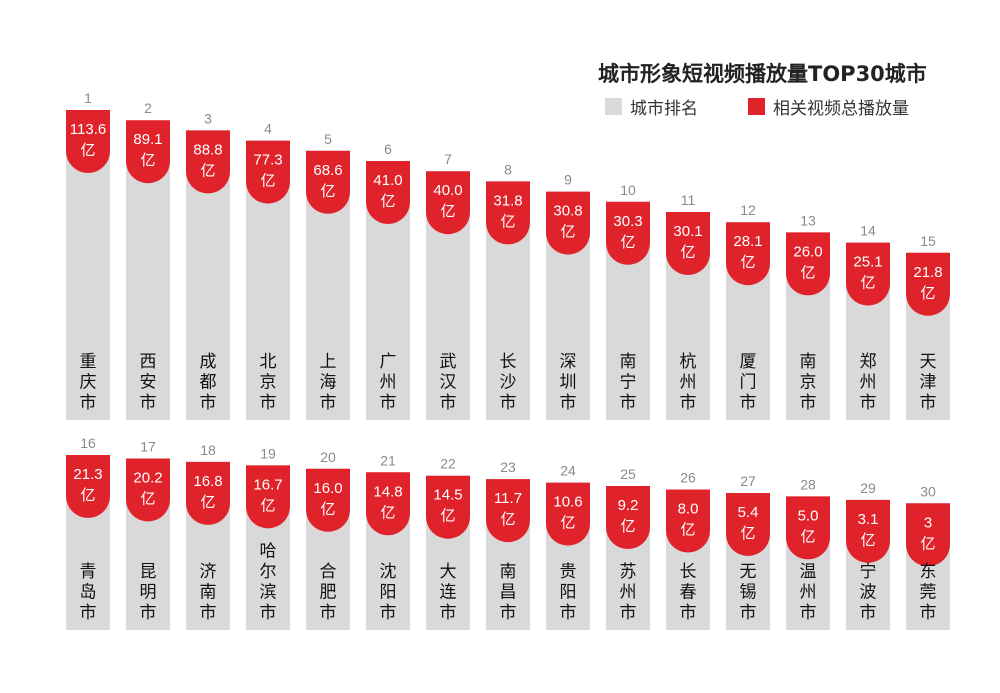 This screenshot has height=693, width=1000. Describe the element at coordinates (688, 200) in the screenshot. I see `rank-label: 11` at that location.